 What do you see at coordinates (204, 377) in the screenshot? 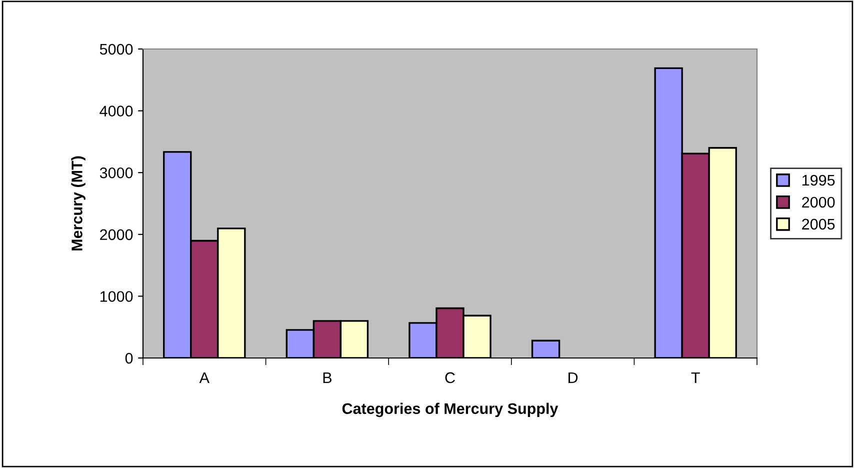
I see `x-tick-label: A` at bounding box center [204, 377].